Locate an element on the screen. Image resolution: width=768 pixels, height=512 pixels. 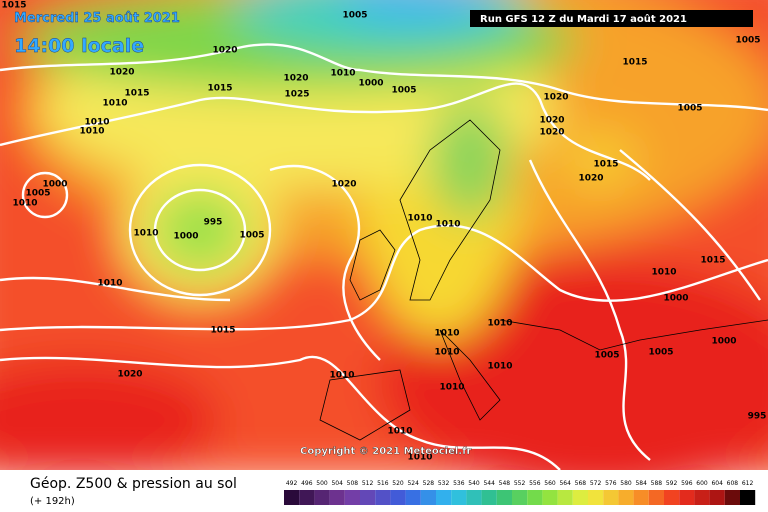
scale-label: 500 is located at coordinates (322, 483).